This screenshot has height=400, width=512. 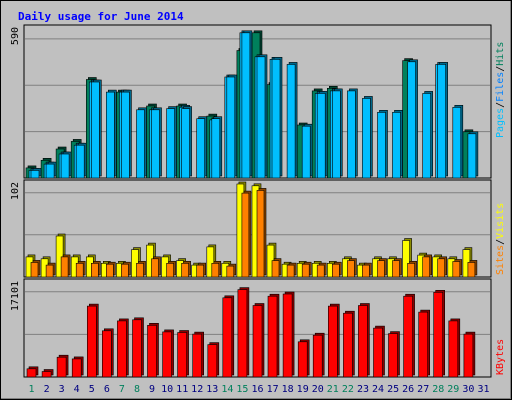 I want to click on xtick-label-day-24: 24, so click(x=378, y=389).